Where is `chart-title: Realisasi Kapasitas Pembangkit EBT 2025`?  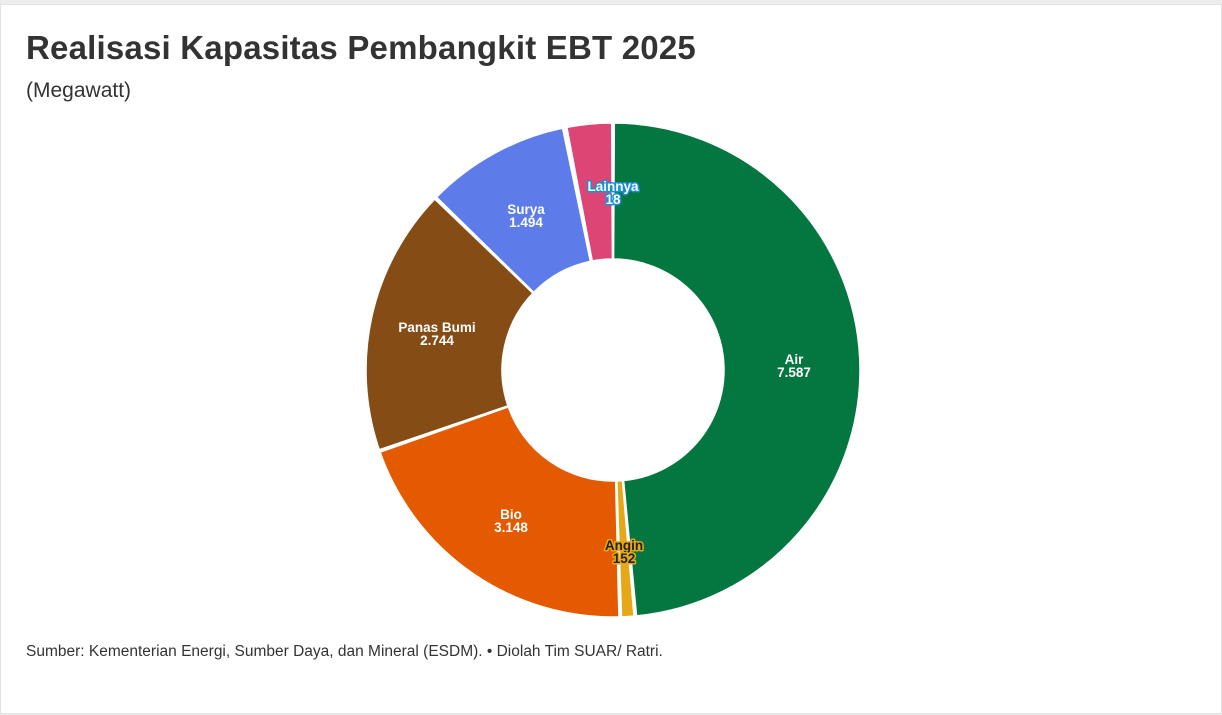
chart-title: Realisasi Kapasitas Pembangkit EBT 2025 is located at coordinates (361, 47).